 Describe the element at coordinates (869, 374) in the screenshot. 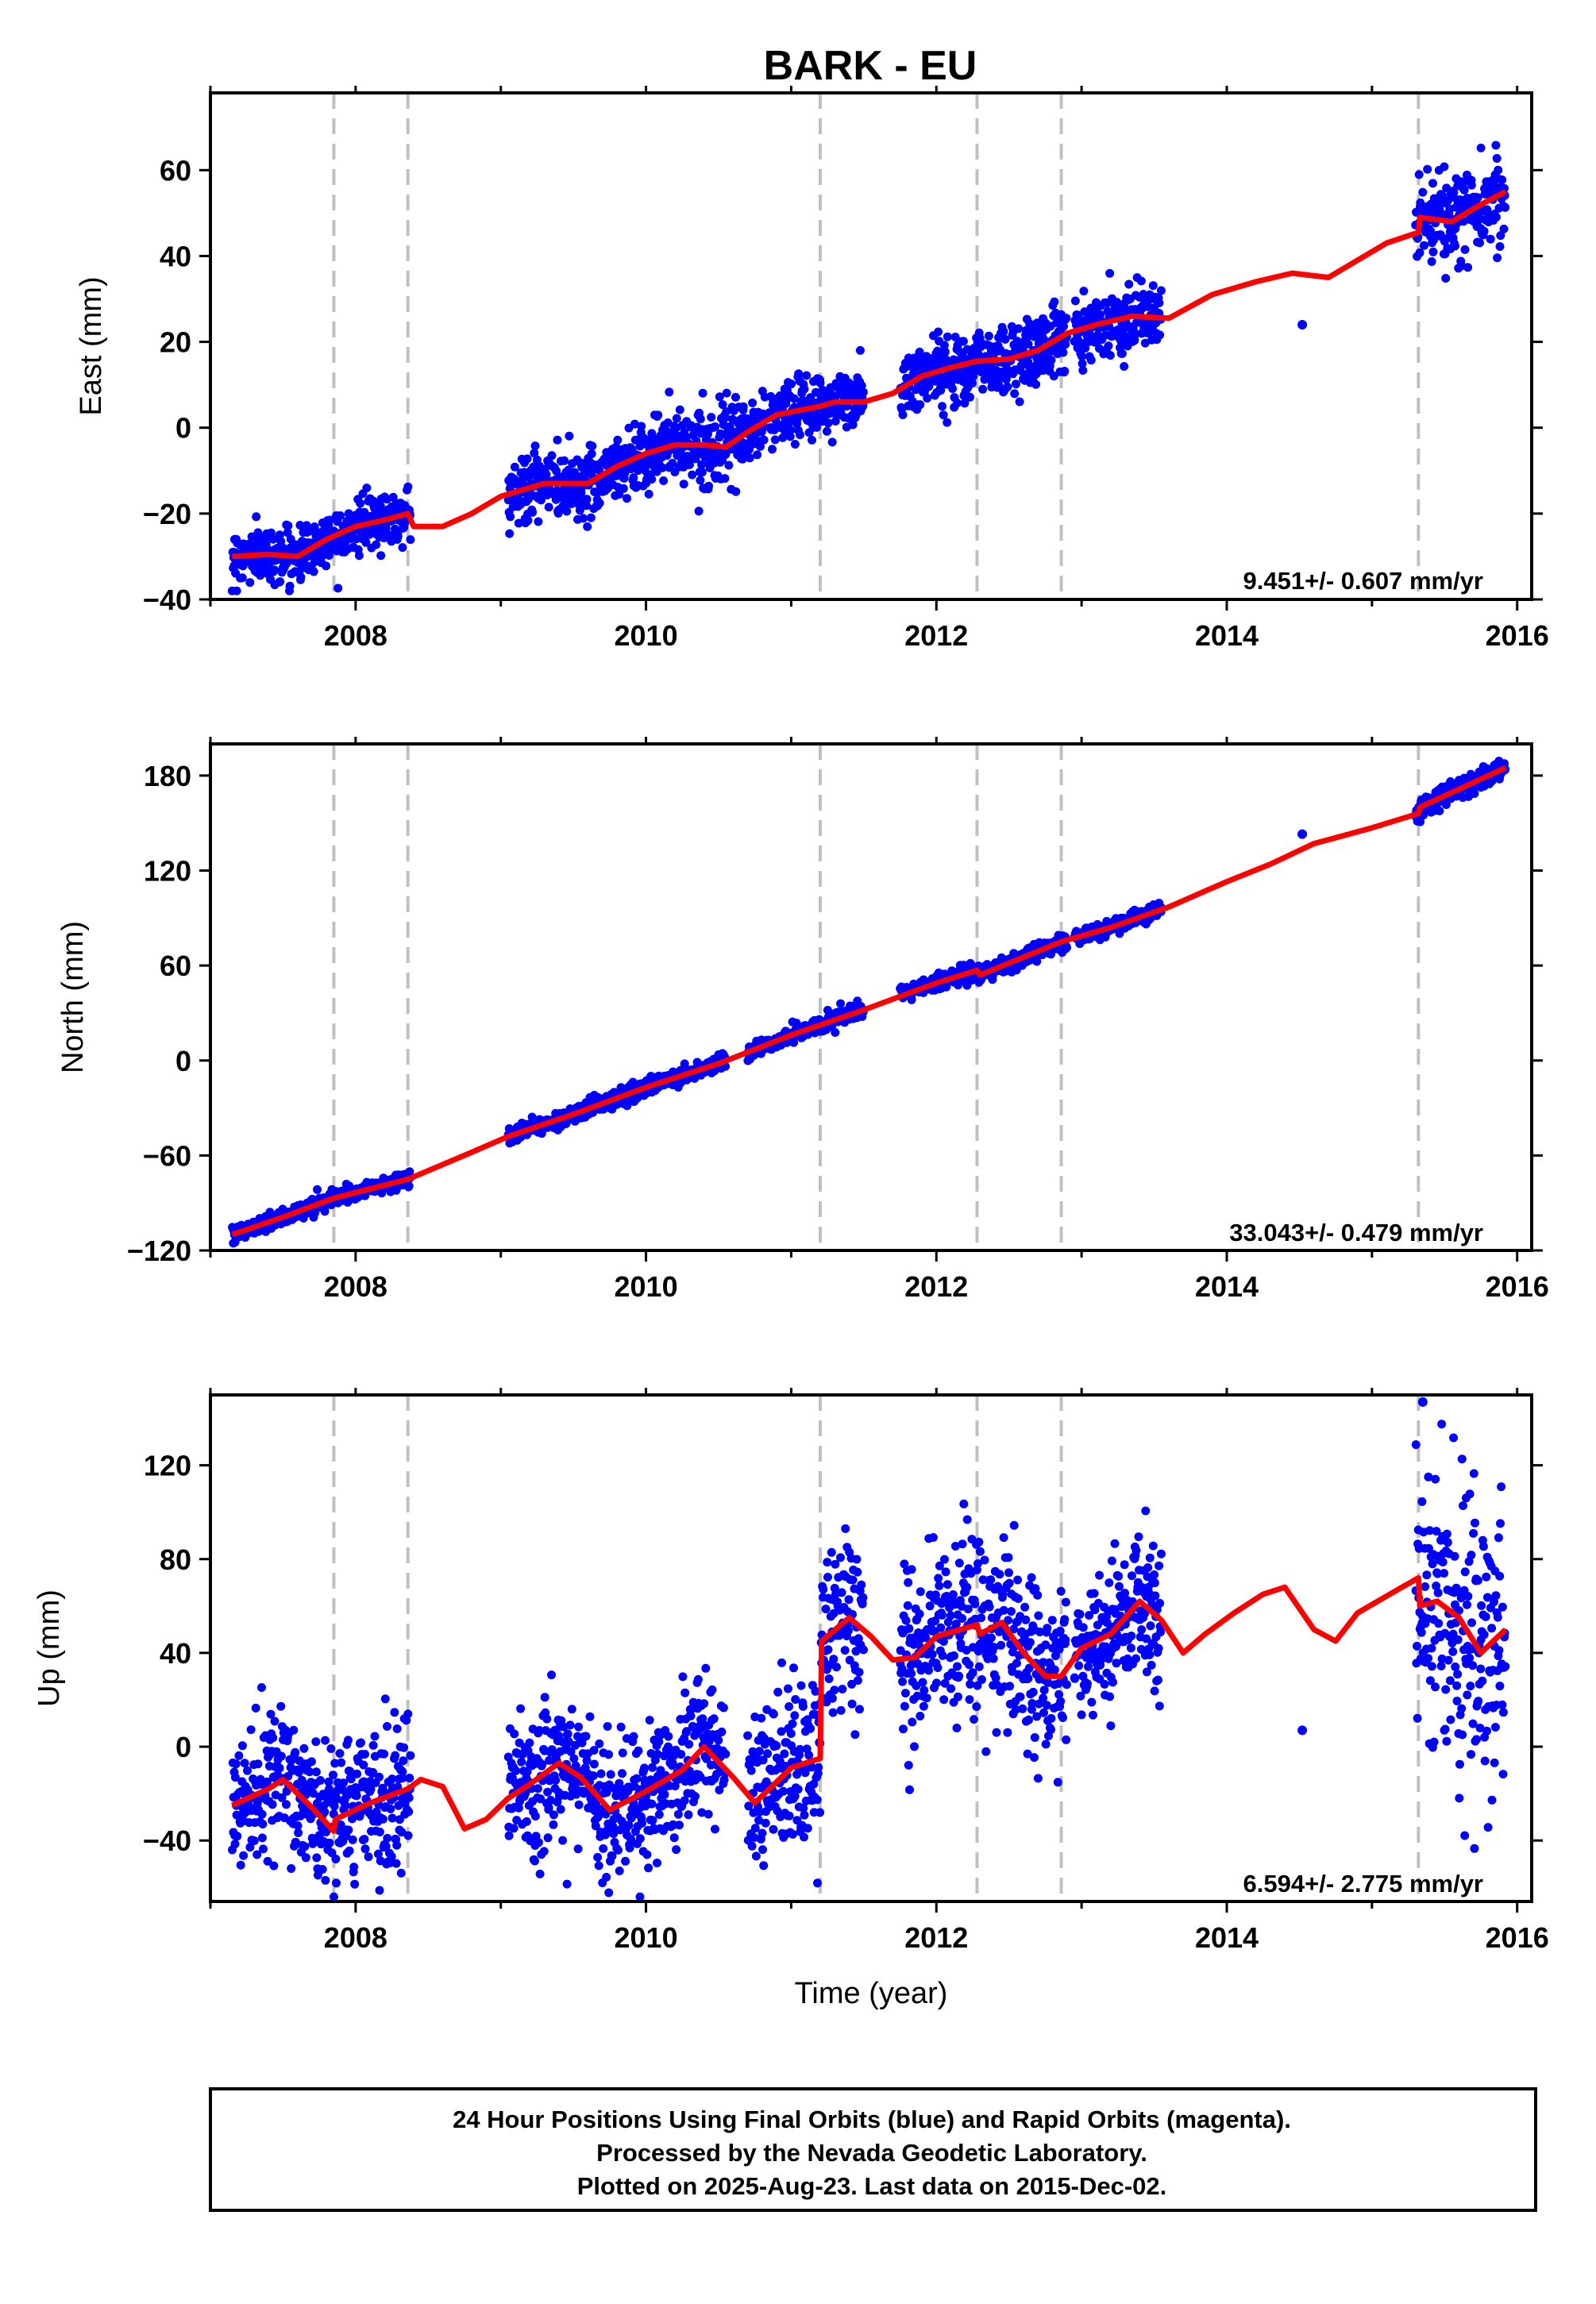

I see `east-model-line` at that location.